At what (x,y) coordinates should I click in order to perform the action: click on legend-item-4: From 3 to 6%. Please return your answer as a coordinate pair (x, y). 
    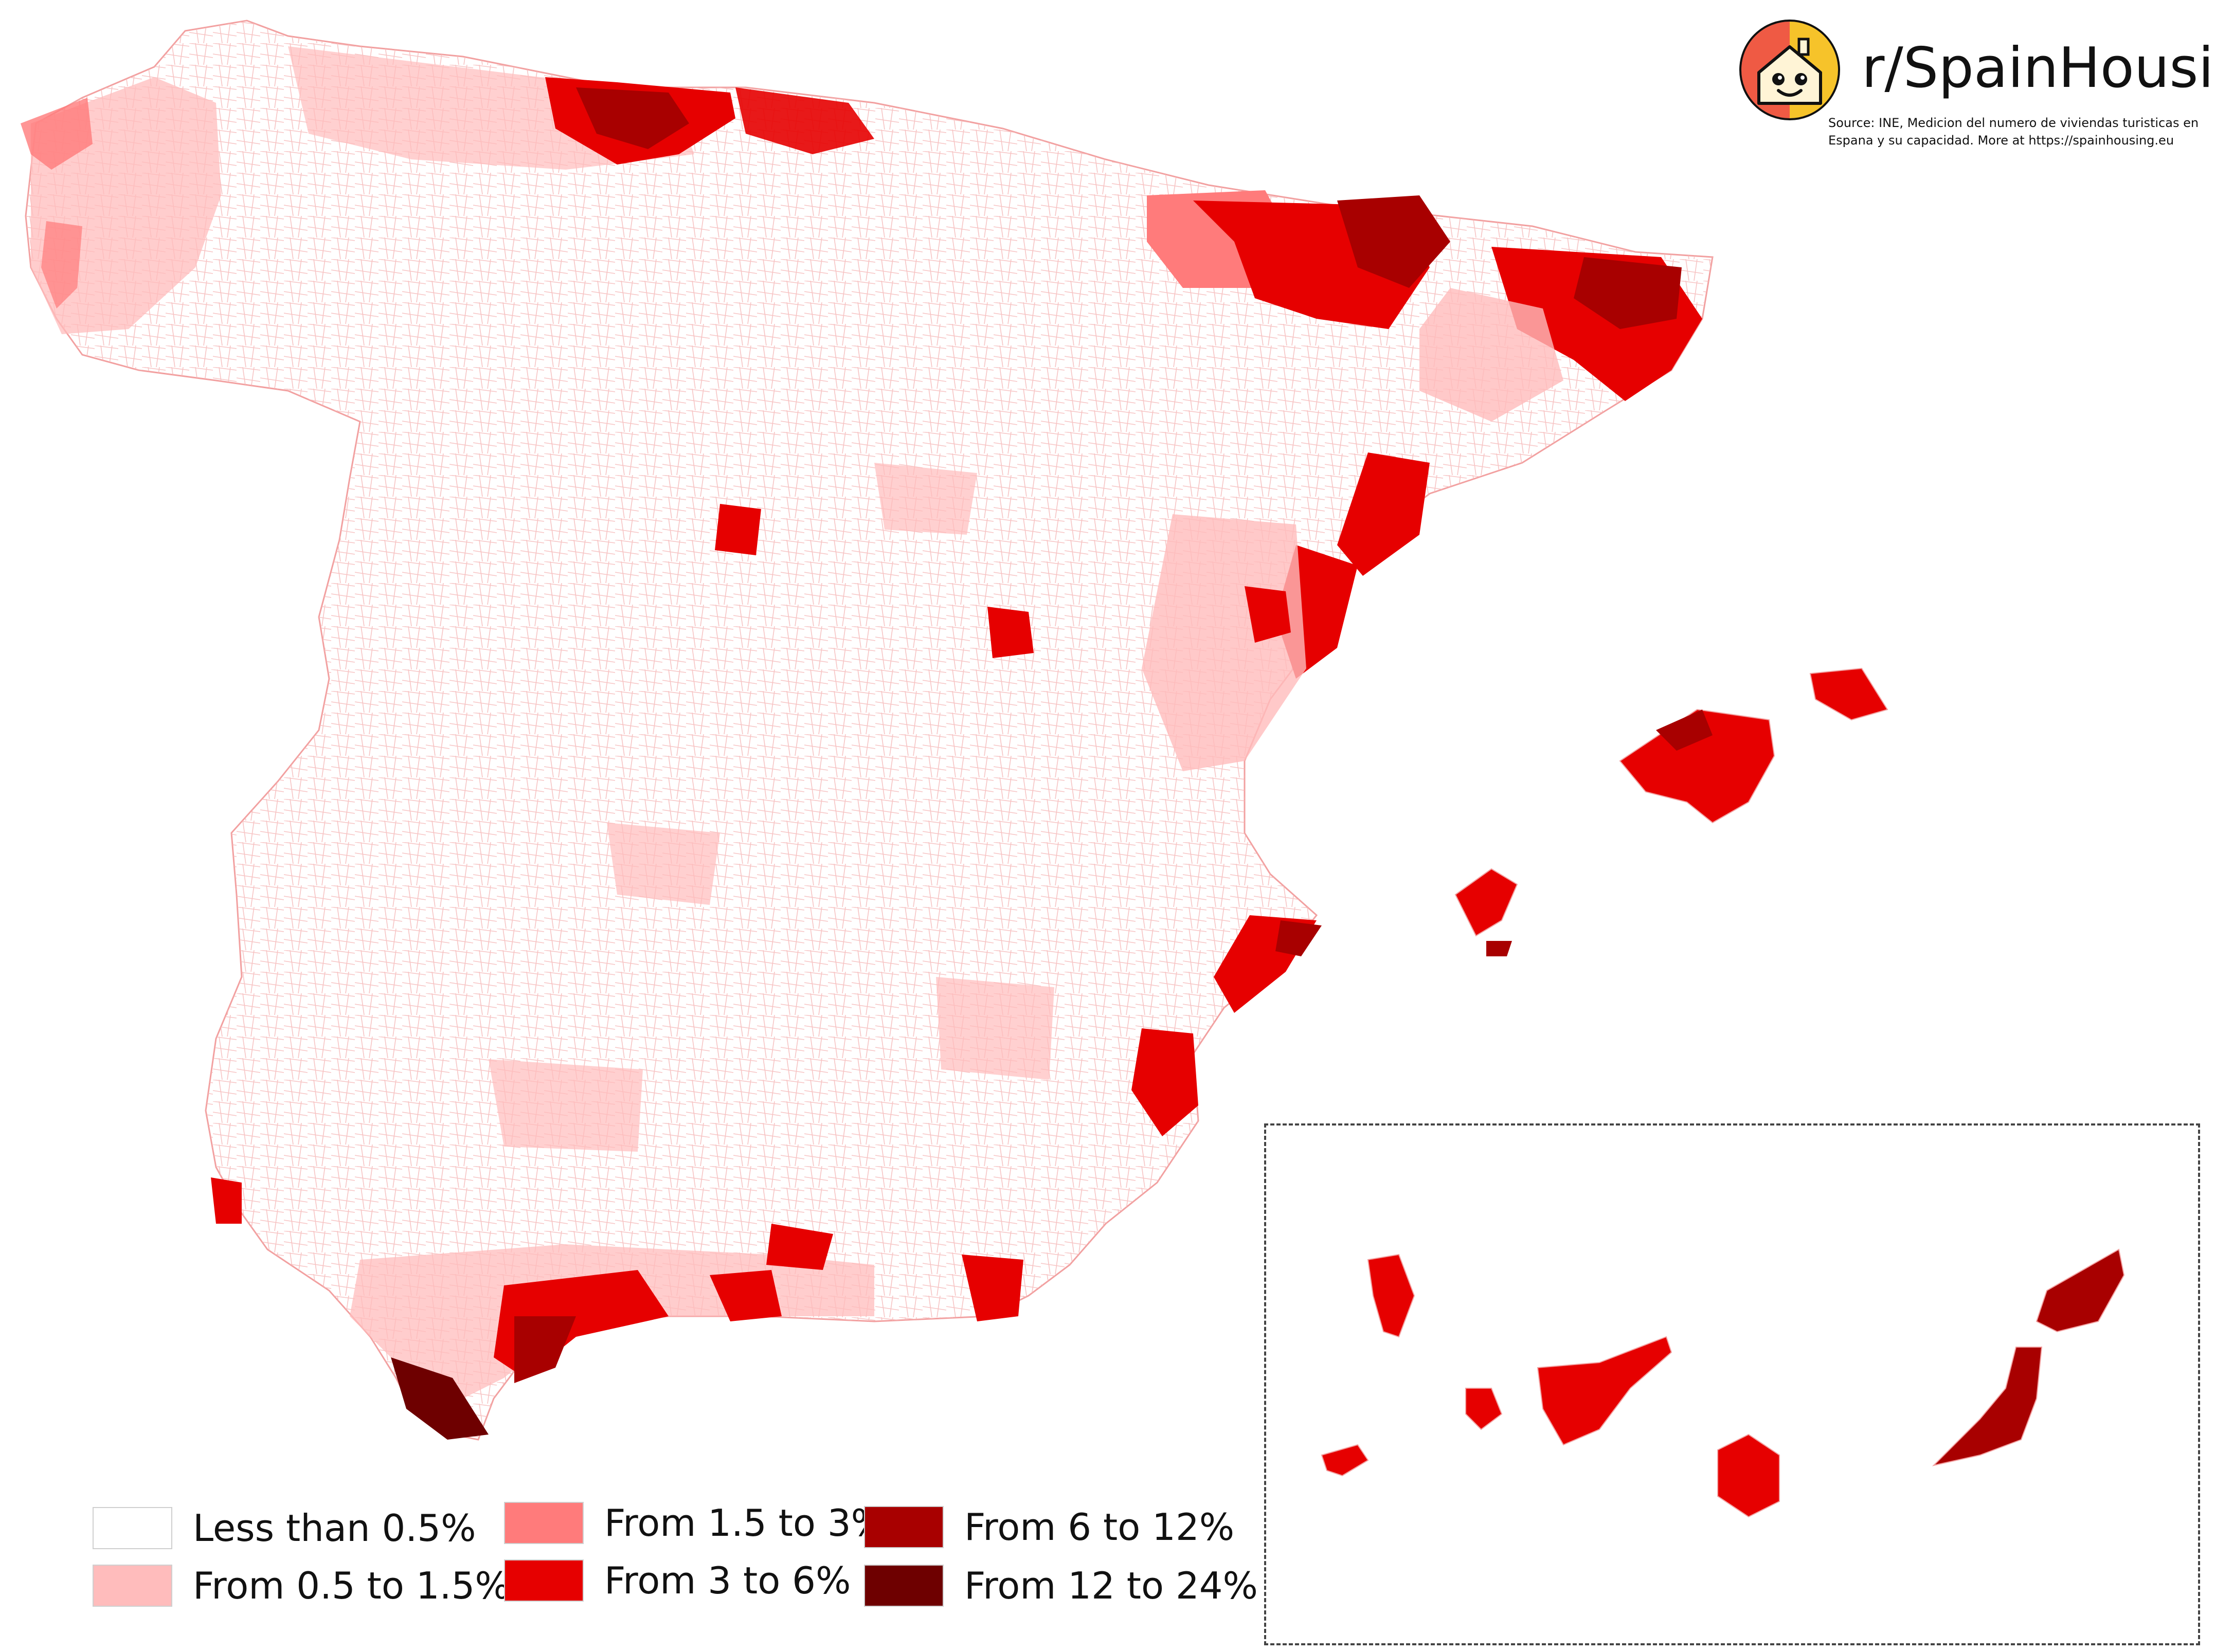
    Looking at the image, I should click on (677, 1580).